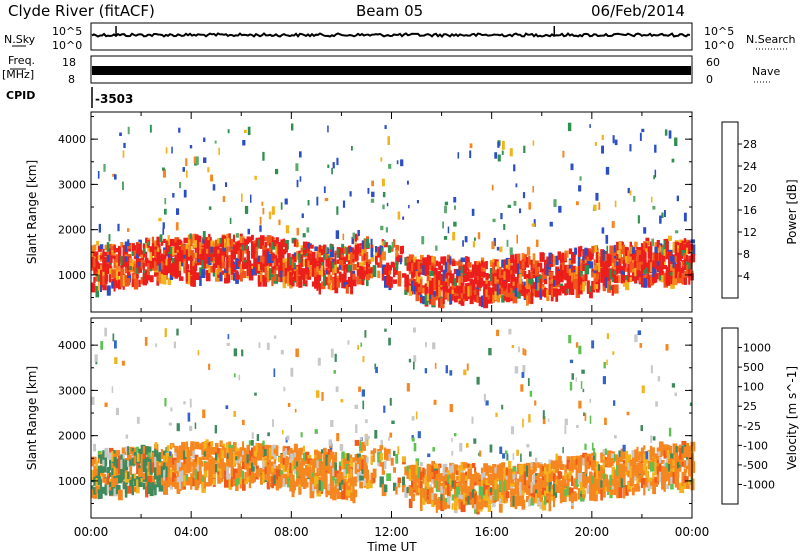  Describe the element at coordinates (592, 532) in the screenshot. I see `x-tick-label: 20:00` at that location.